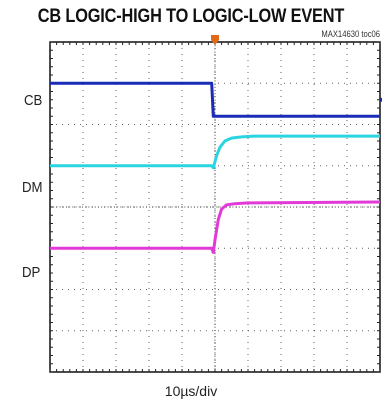  I want to click on channel-label-dp: DP, so click(31, 272).